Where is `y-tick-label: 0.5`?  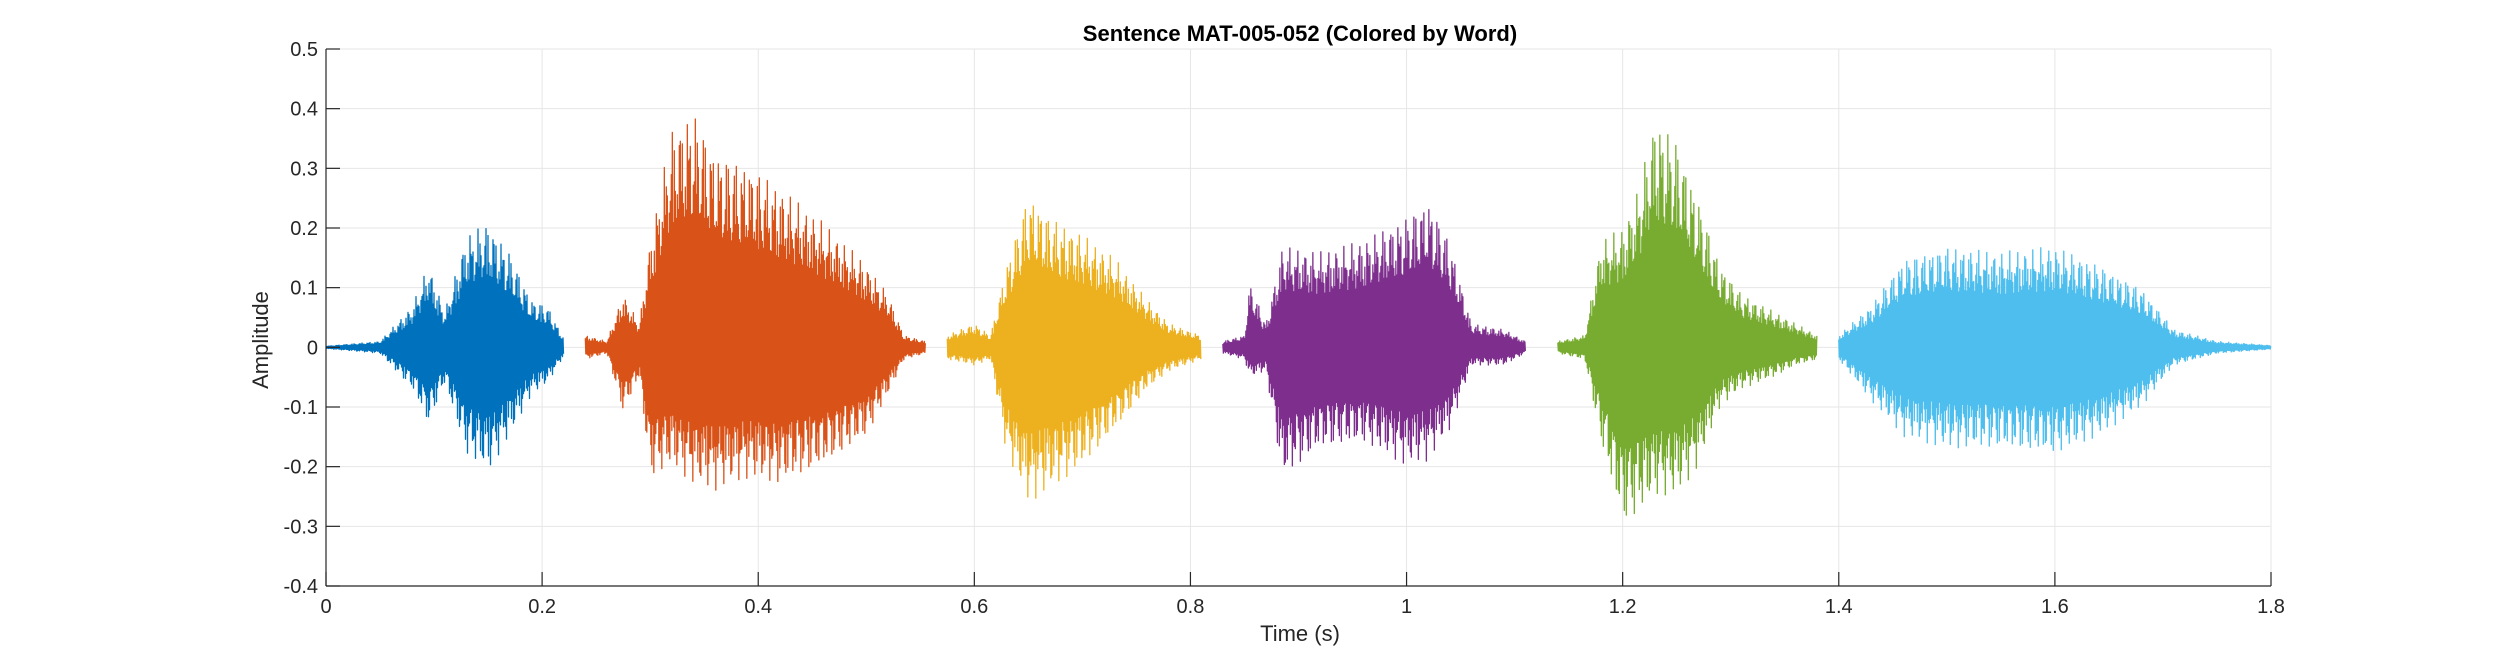
y-tick-label: 0.5 is located at coordinates (304, 50).